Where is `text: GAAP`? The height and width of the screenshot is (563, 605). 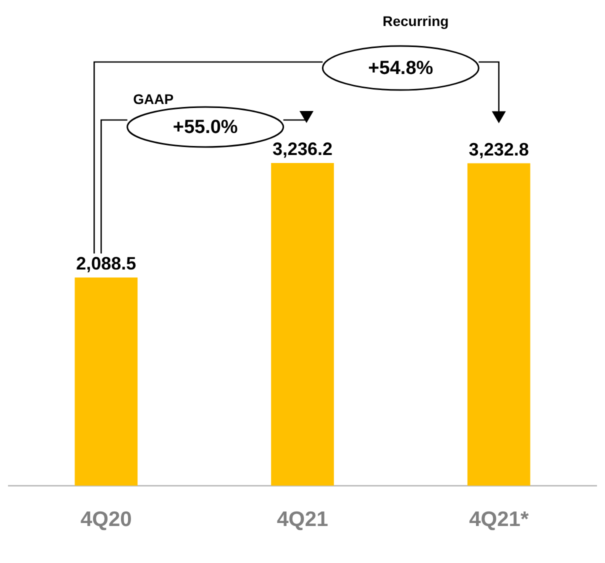 text: GAAP is located at coordinates (153, 98).